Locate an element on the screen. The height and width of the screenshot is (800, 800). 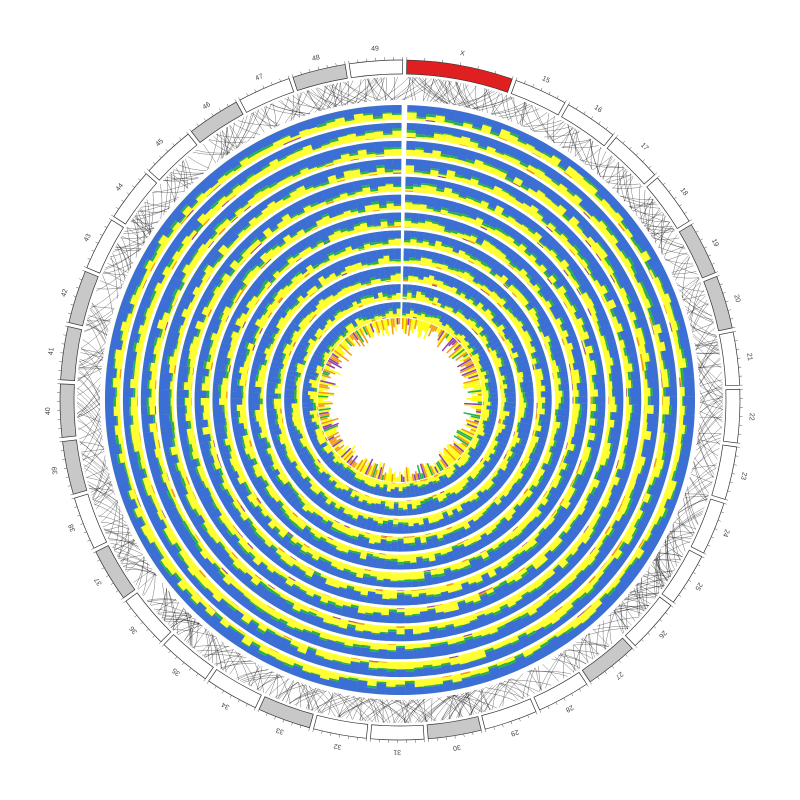
chromosome-label: 38 is located at coordinates (72, 528).